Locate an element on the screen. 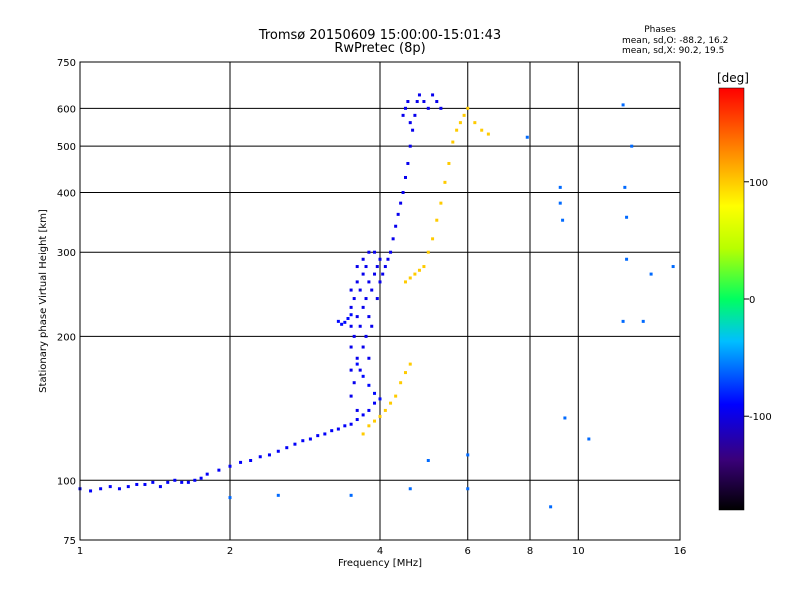  y-axis: 75 100 200 300 400 500 600 750 is located at coordinates (66, 302).